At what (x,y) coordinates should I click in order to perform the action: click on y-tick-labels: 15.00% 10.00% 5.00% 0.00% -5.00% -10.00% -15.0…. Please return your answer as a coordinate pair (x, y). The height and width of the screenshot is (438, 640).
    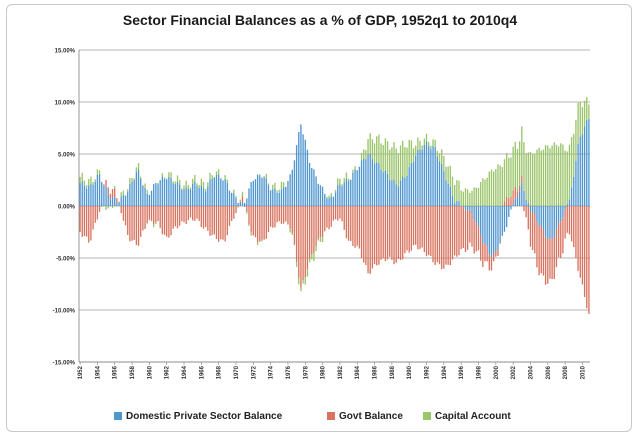
    Looking at the image, I should click on (64, 208).